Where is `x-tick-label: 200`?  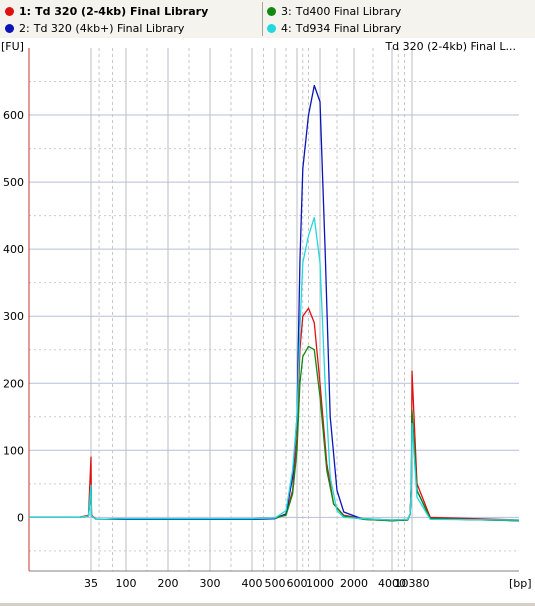
x-tick-label: 200 is located at coordinates (168, 583).